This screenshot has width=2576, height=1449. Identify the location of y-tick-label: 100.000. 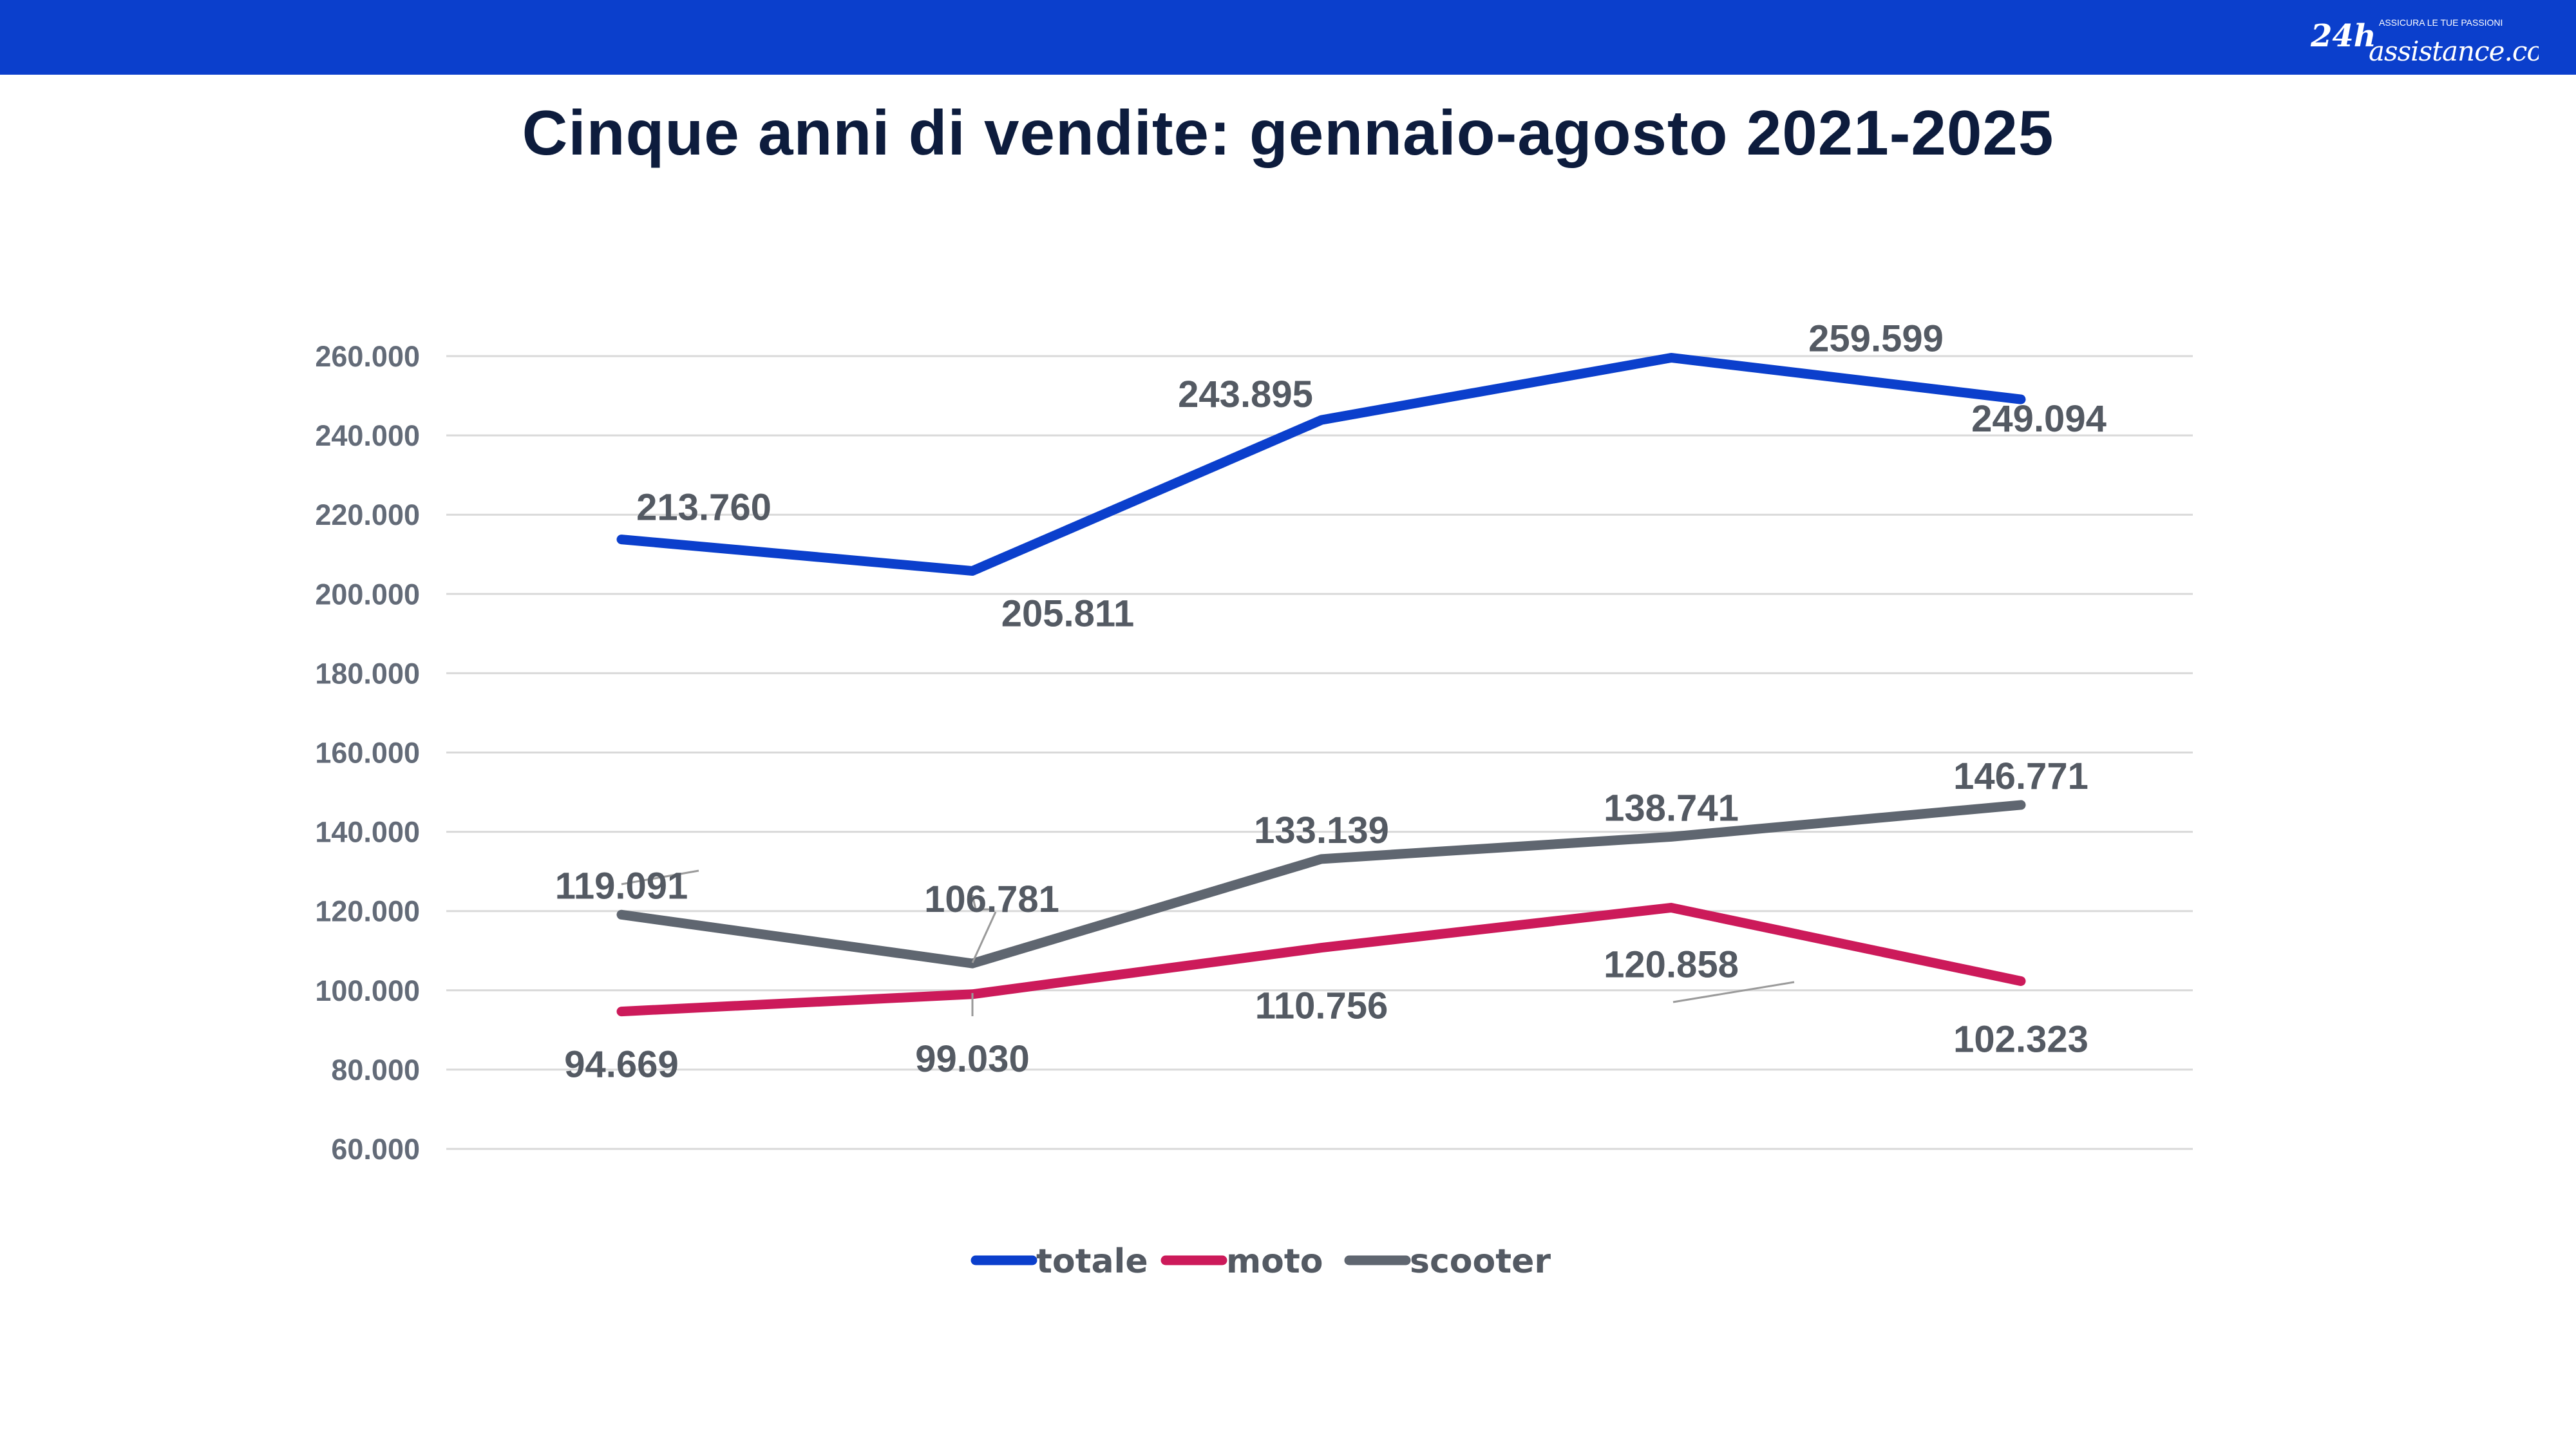
(367, 990).